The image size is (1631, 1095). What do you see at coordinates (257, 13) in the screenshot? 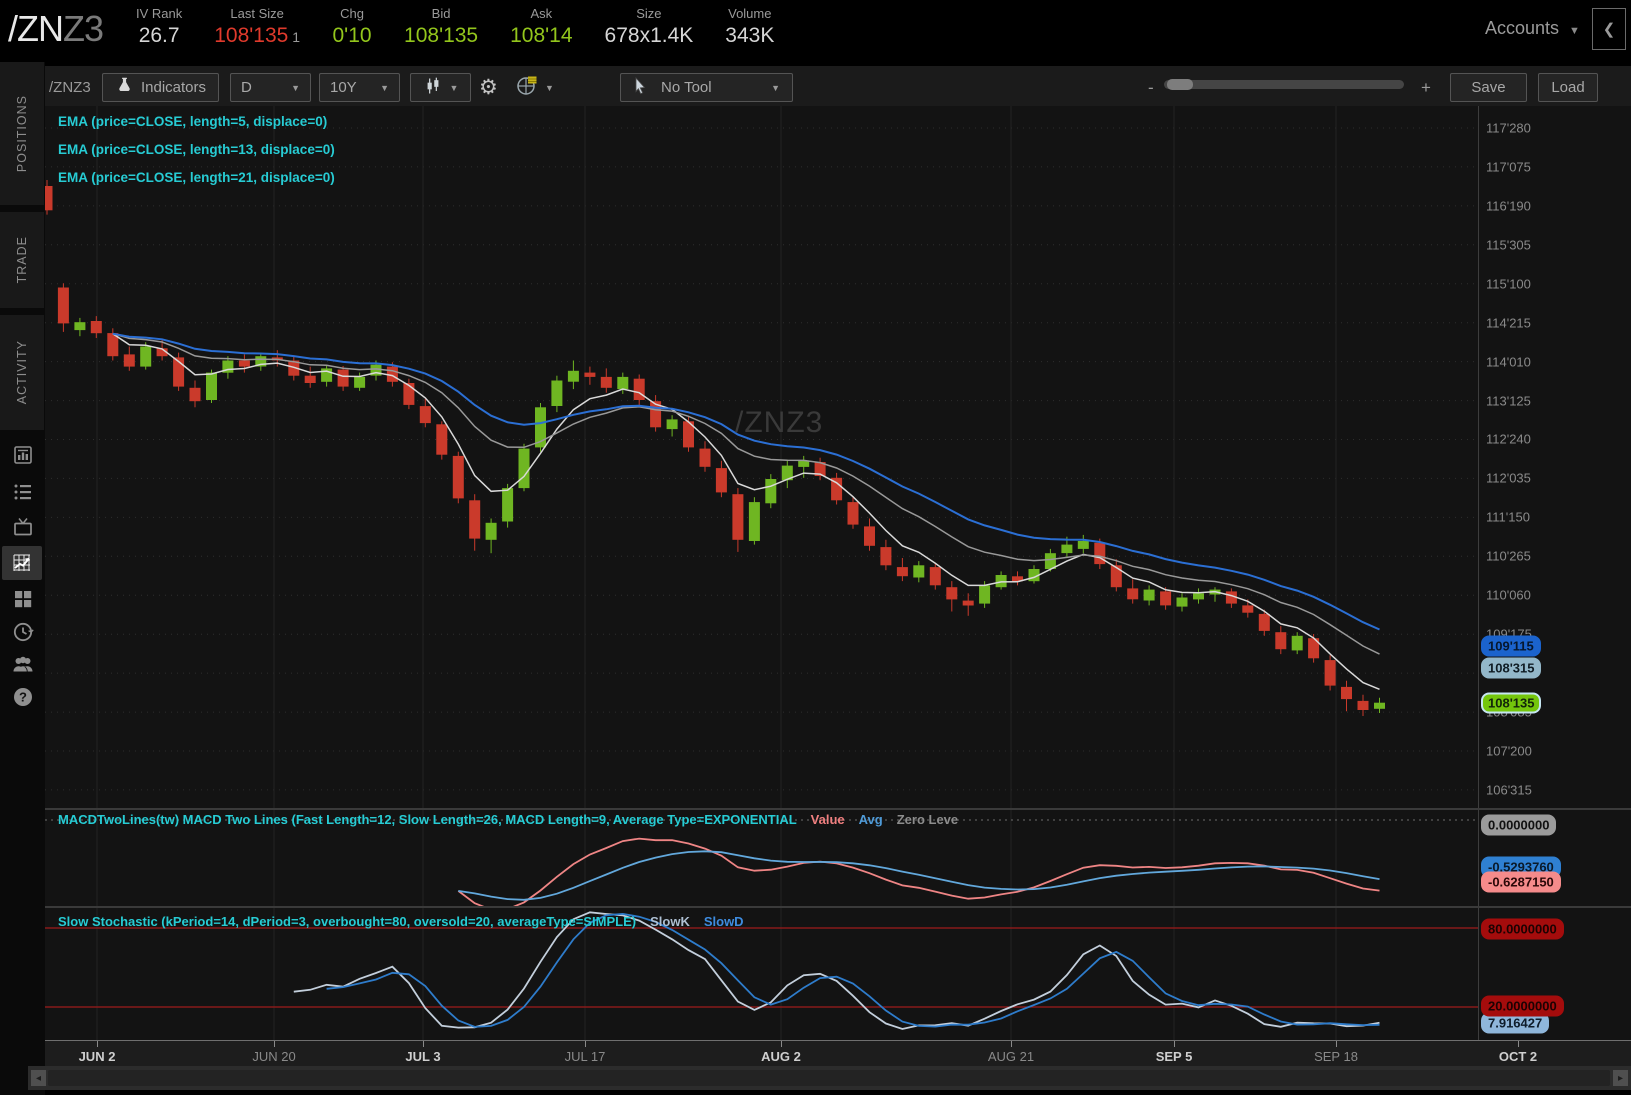
I see `stat-label: Last Size` at bounding box center [257, 13].